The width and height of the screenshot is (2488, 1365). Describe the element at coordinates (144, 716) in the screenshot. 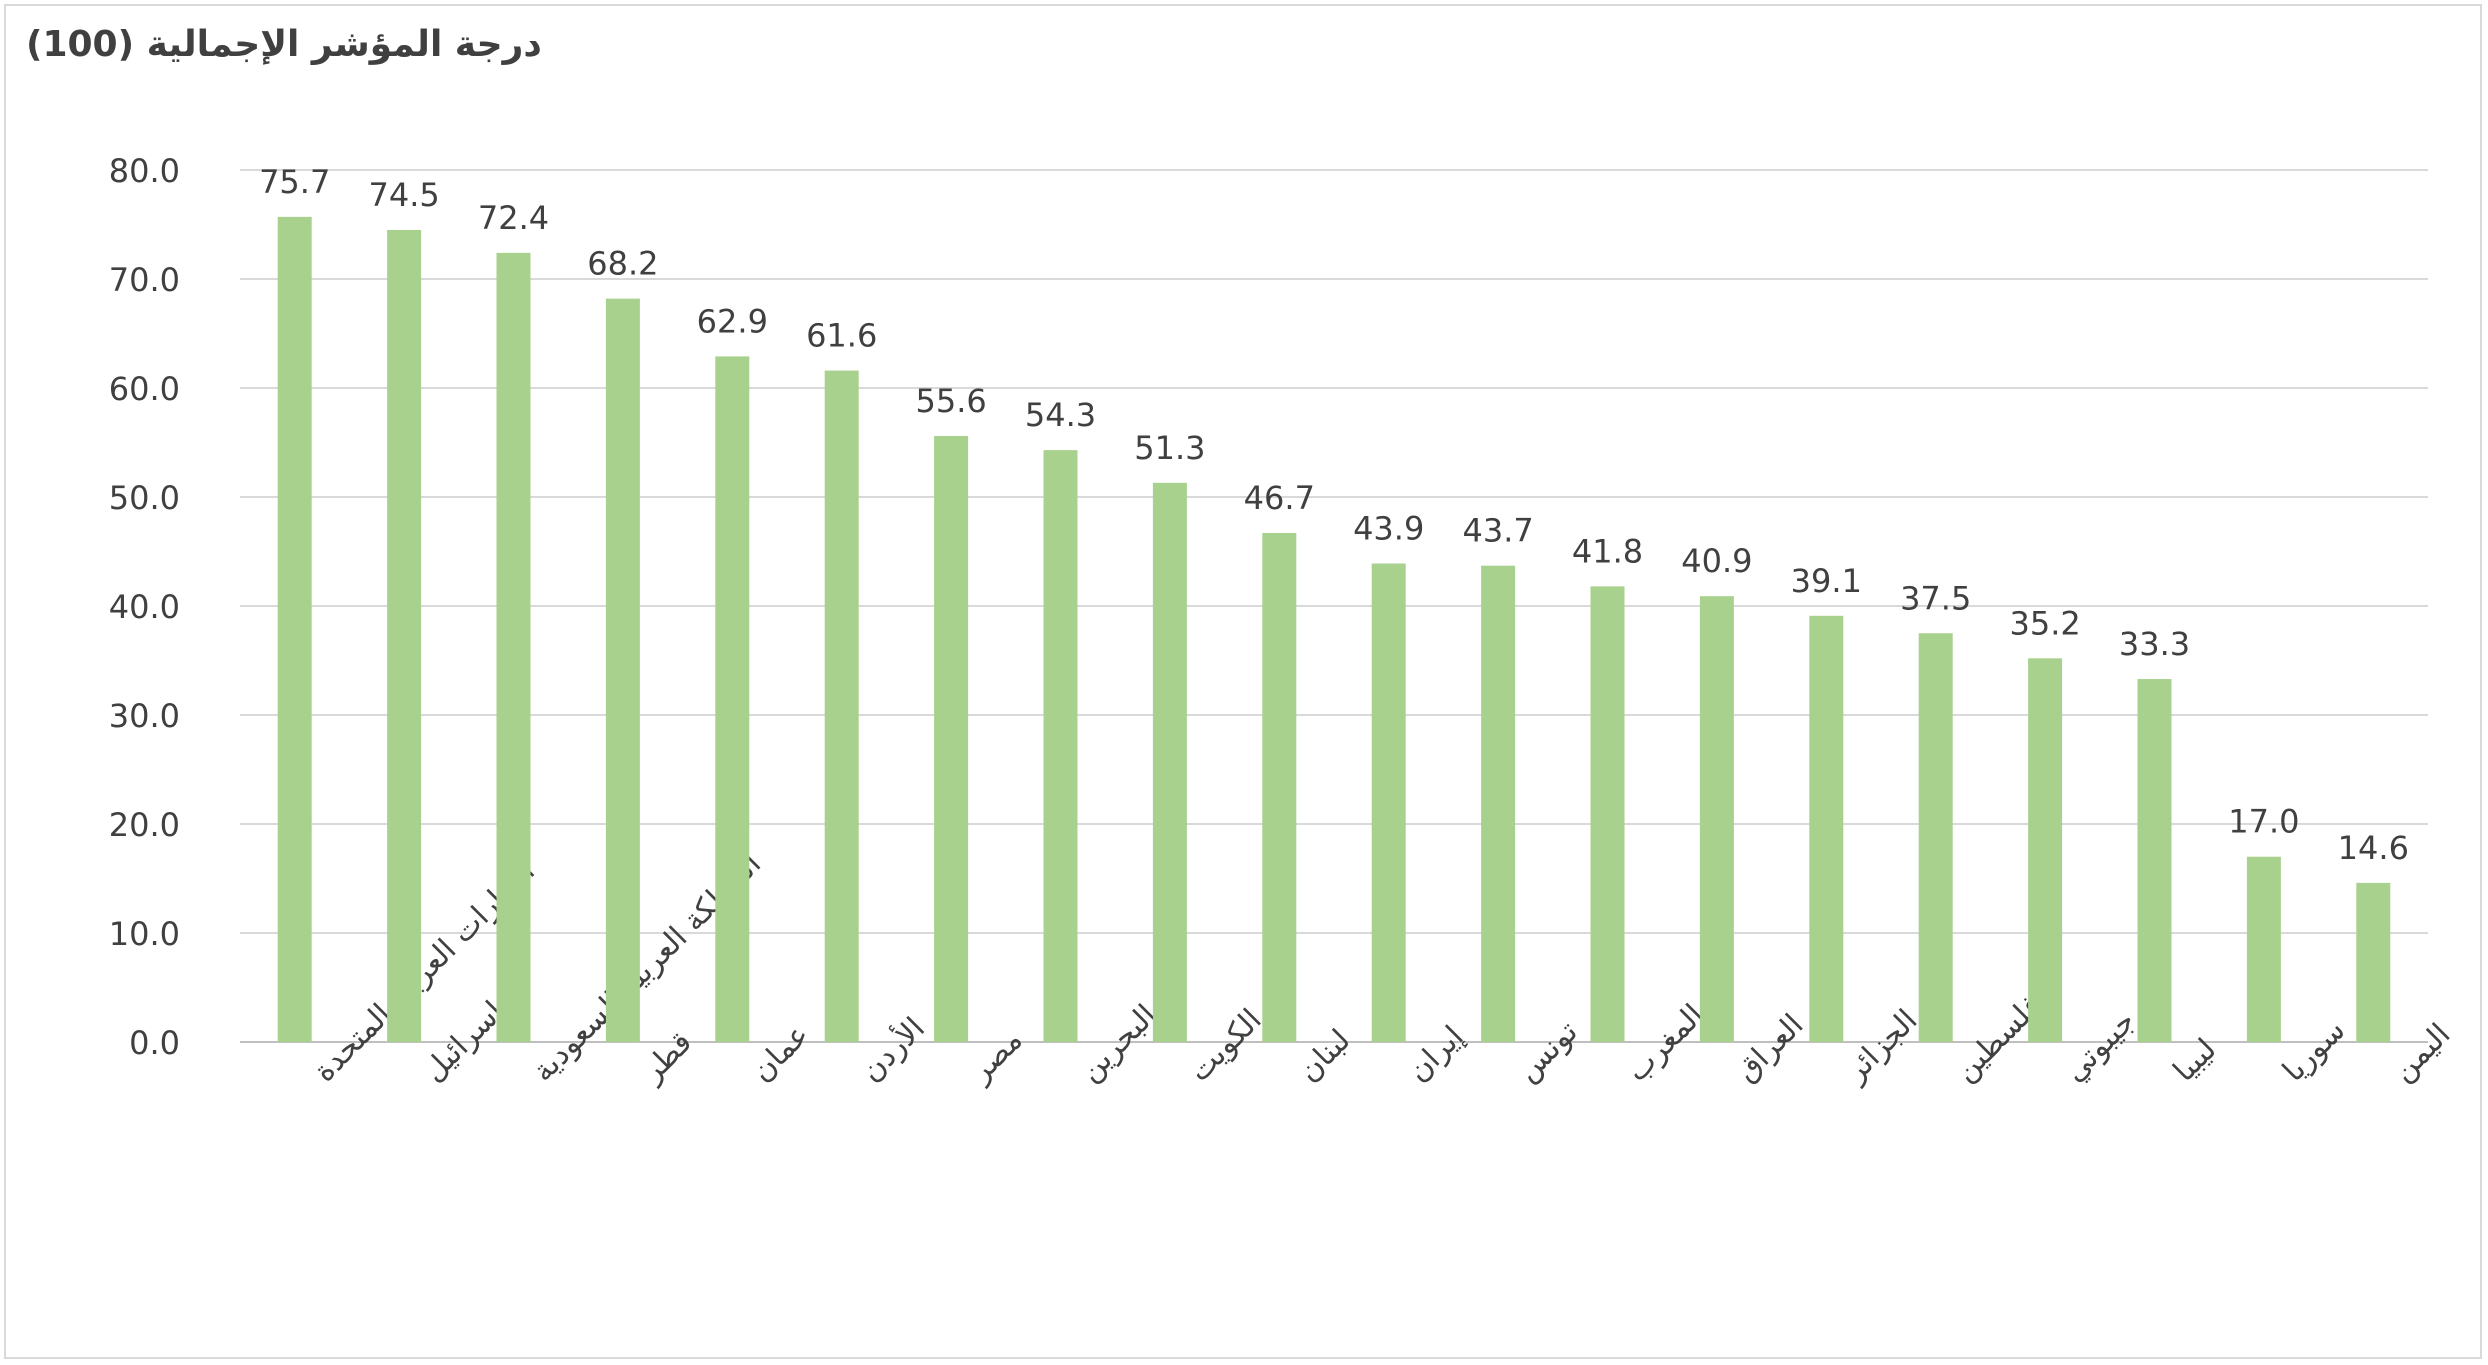

I see `y-tick-label: 30.0` at that location.